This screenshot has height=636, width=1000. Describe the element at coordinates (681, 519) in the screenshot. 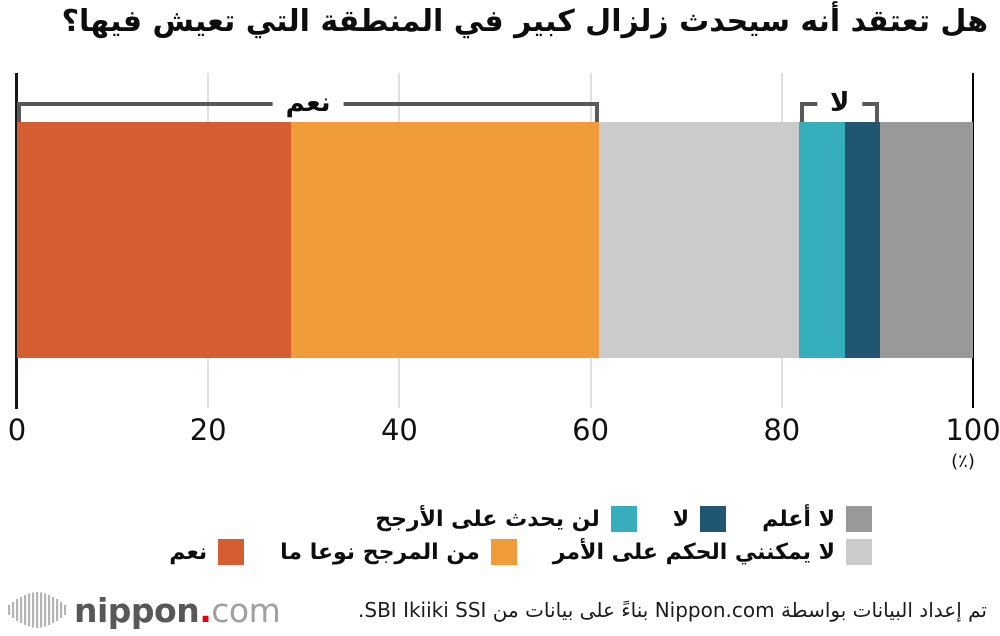

I see `legend-item-label: لا` at that location.